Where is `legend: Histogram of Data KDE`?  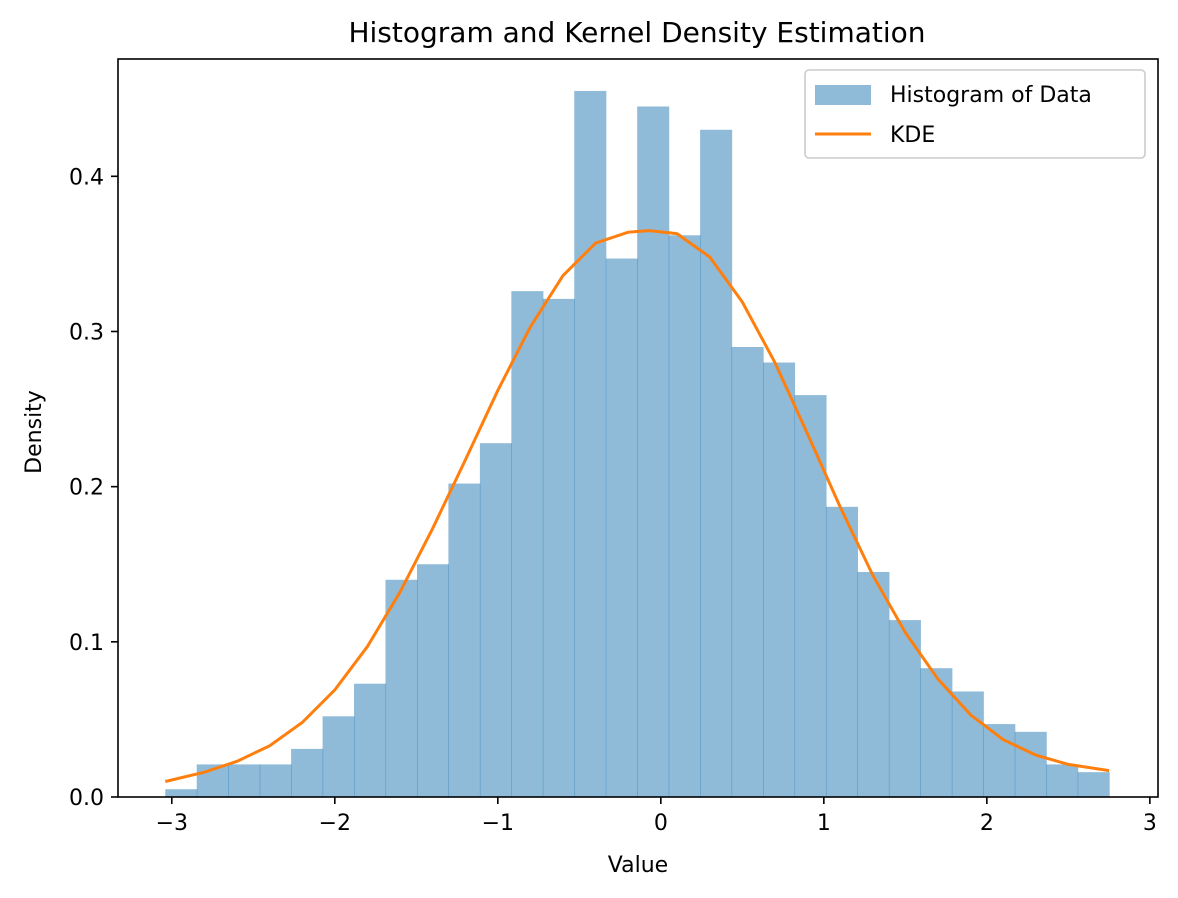 legend: Histogram of Data KDE is located at coordinates (975, 114).